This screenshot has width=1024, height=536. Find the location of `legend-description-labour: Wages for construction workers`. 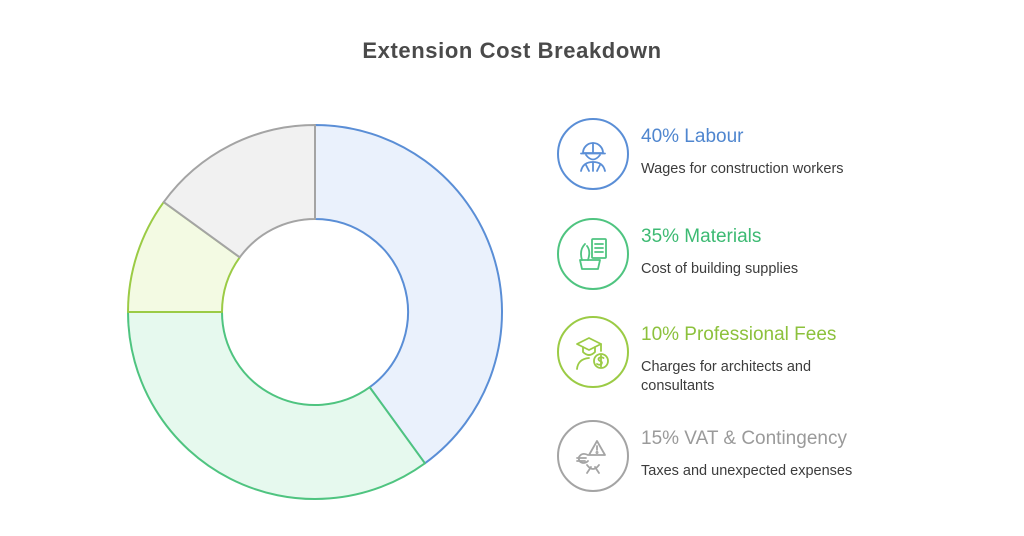

legend-description-labour: Wages for construction workers is located at coordinates (742, 169).